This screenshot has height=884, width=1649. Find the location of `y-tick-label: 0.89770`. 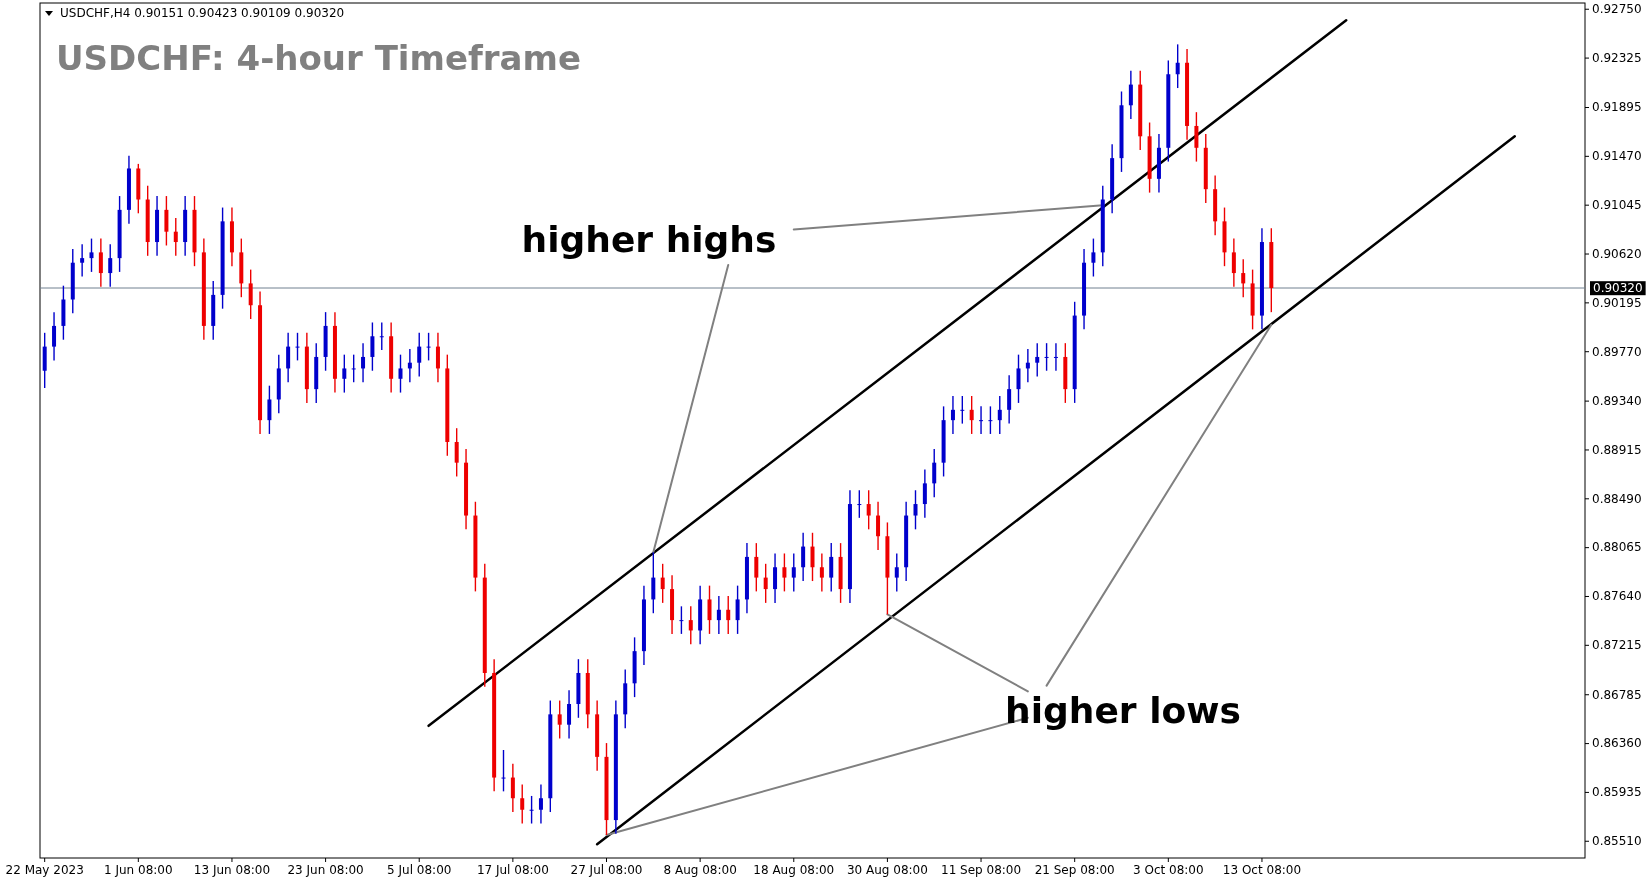

y-tick-label: 0.89770 is located at coordinates (1617, 351).